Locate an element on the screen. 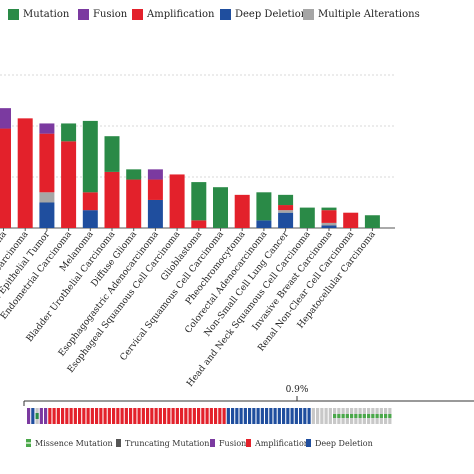 This screenshot has width=474, height=474. bottom-legend-label-fusion: Fusion is located at coordinates (233, 443).